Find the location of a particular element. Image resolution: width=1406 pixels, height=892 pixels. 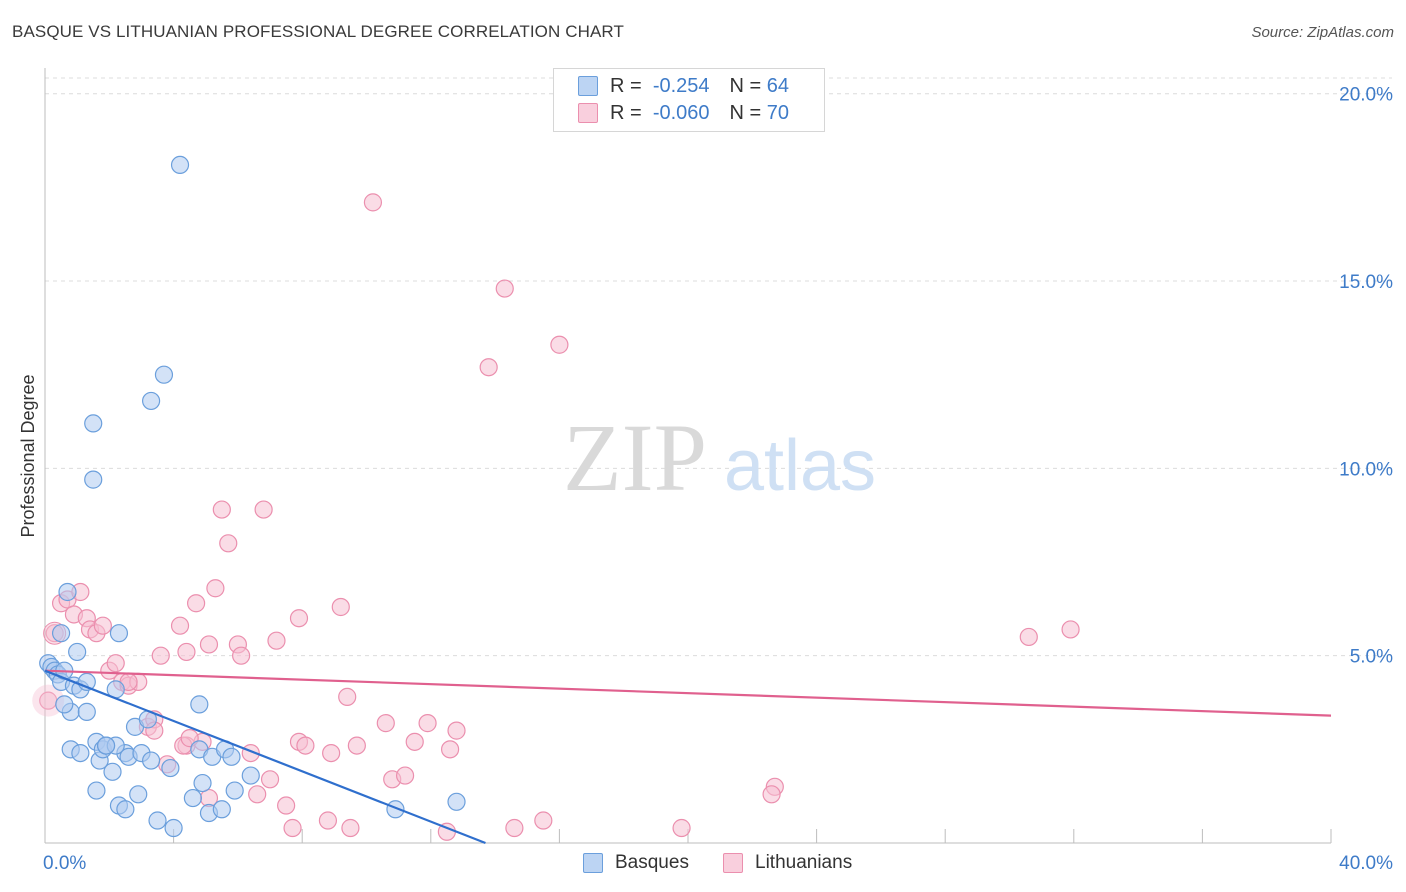

legend-row-lithuanian: R = -0.060 N = 70 is located at coordinates (683, 113).